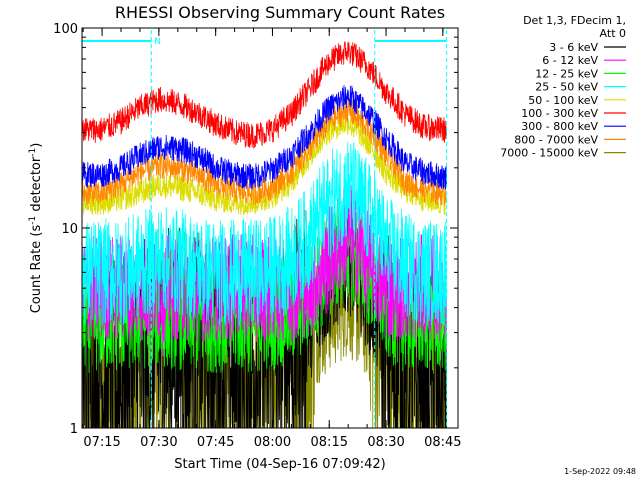 The width and height of the screenshot is (640, 480). What do you see at coordinates (101, 442) in the screenshot?
I see `x-tick-label: 07:15` at bounding box center [101, 442].